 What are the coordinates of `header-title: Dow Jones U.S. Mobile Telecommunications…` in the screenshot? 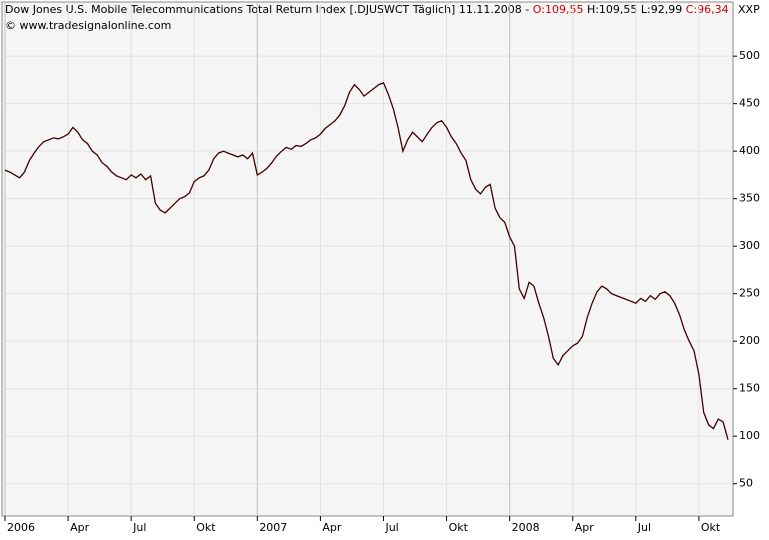 It's located at (267, 9).